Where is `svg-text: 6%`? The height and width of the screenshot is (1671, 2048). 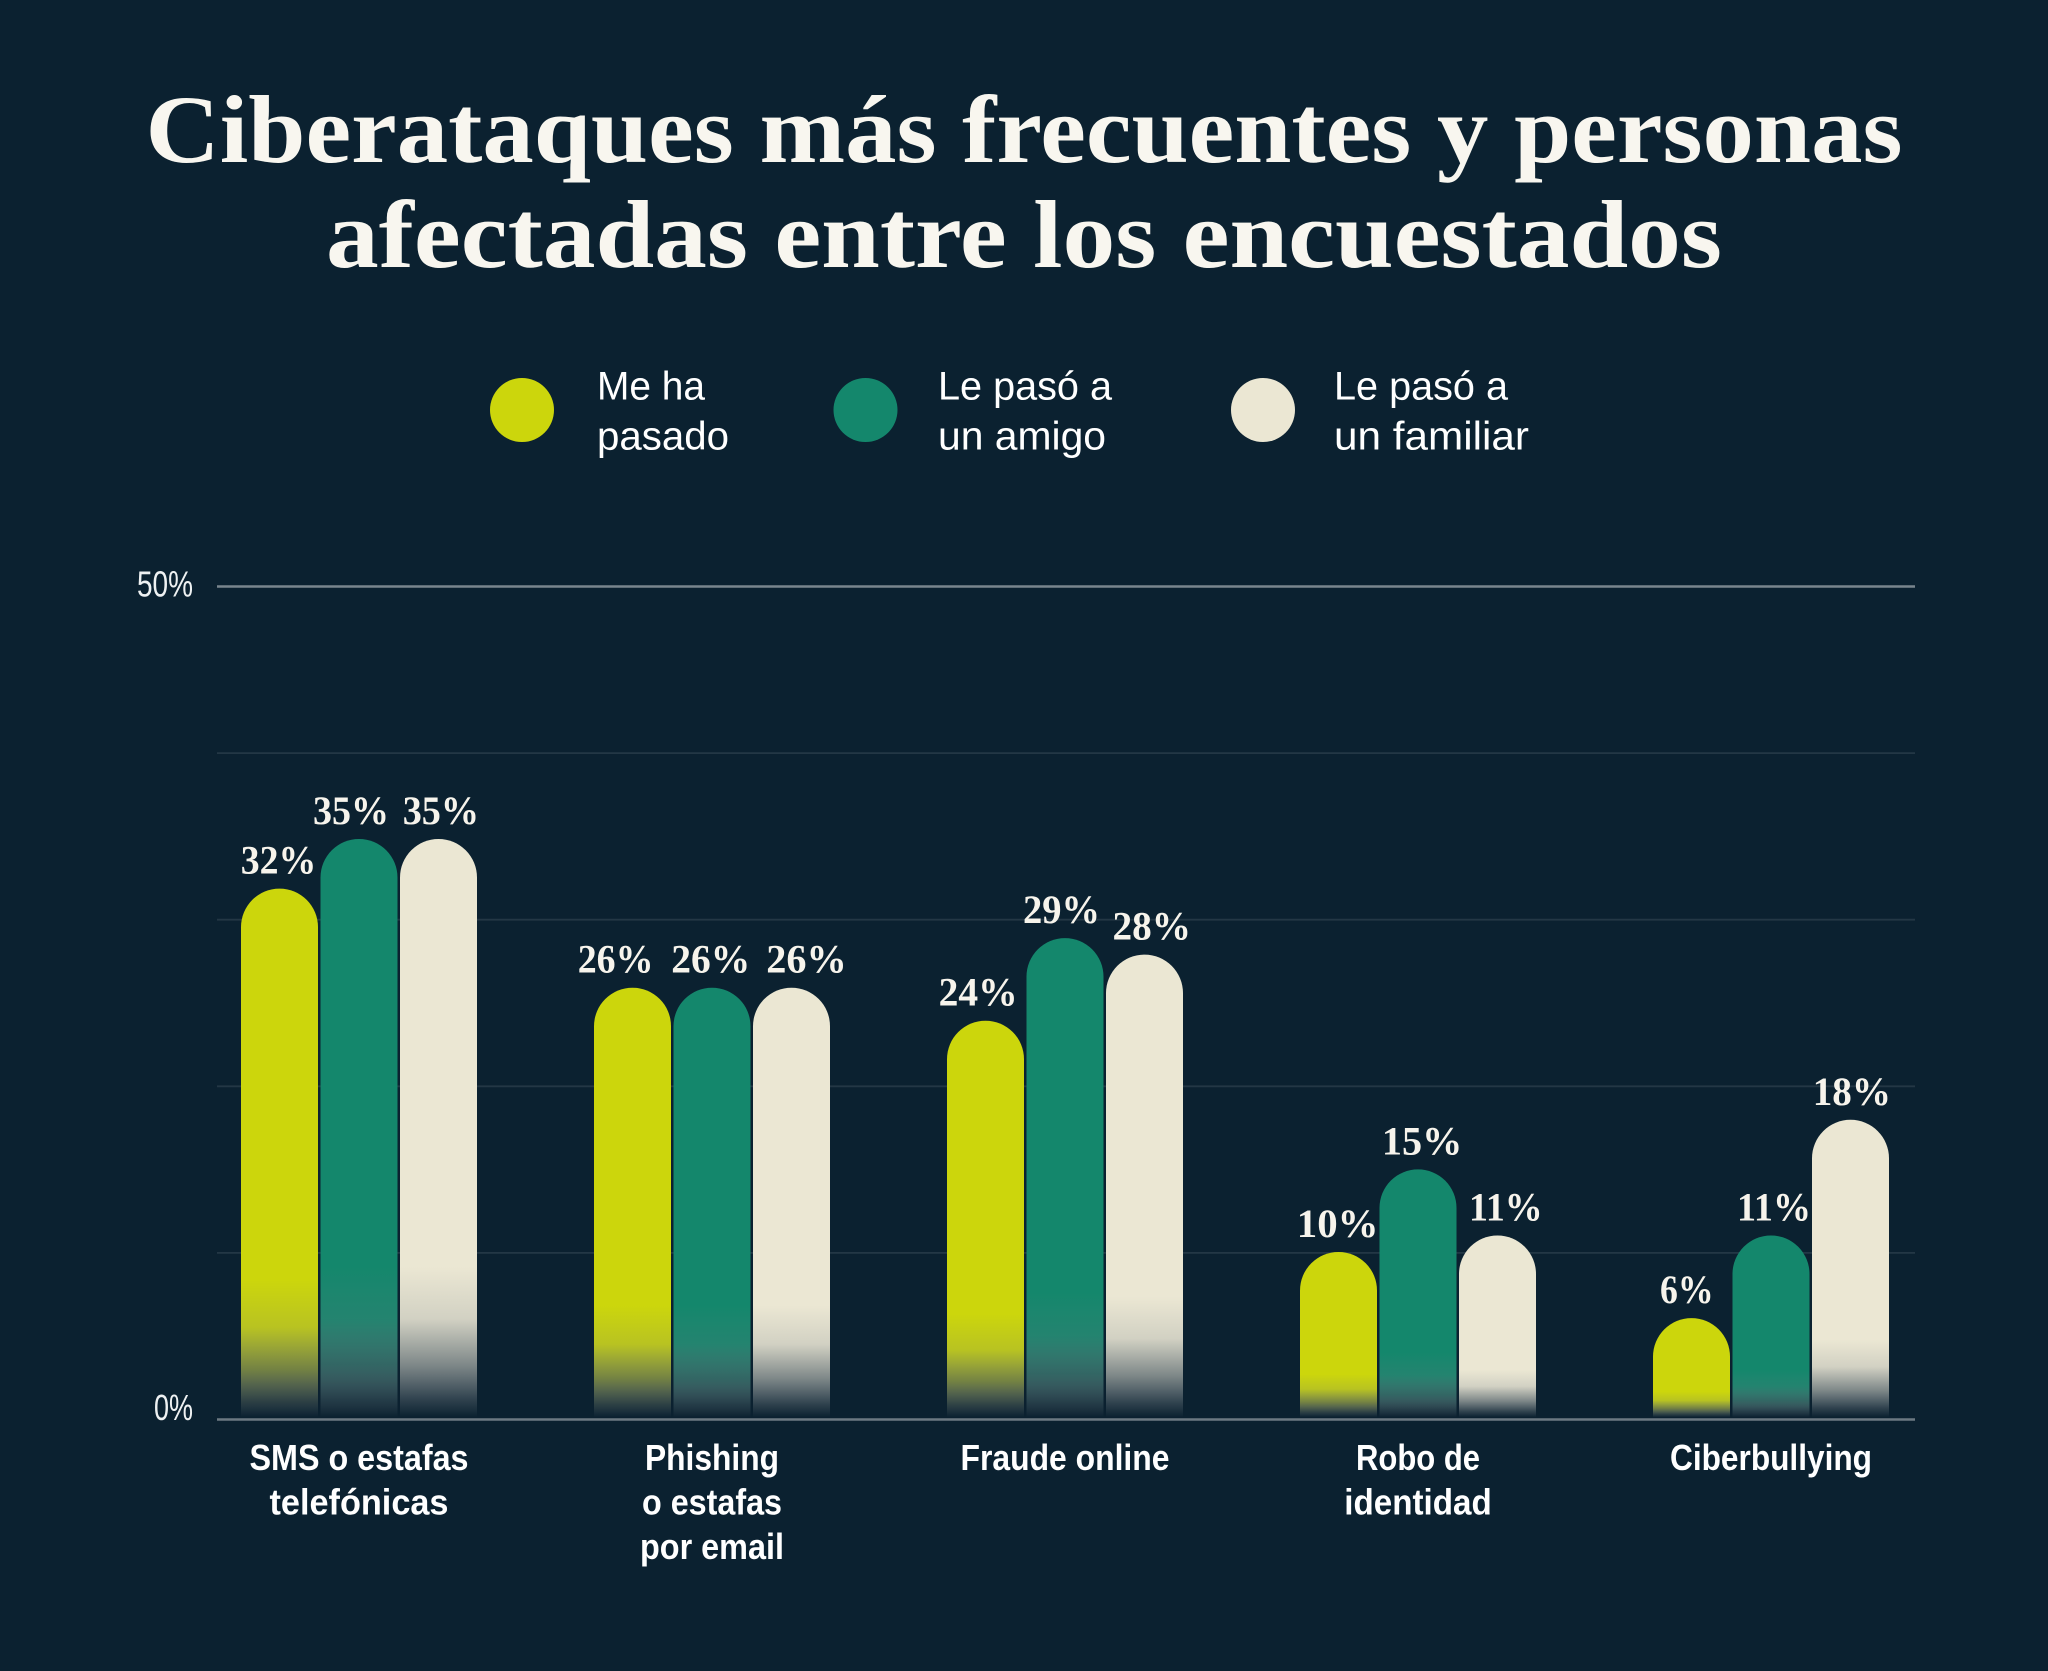 svg-text: 6% is located at coordinates (1687, 1289).